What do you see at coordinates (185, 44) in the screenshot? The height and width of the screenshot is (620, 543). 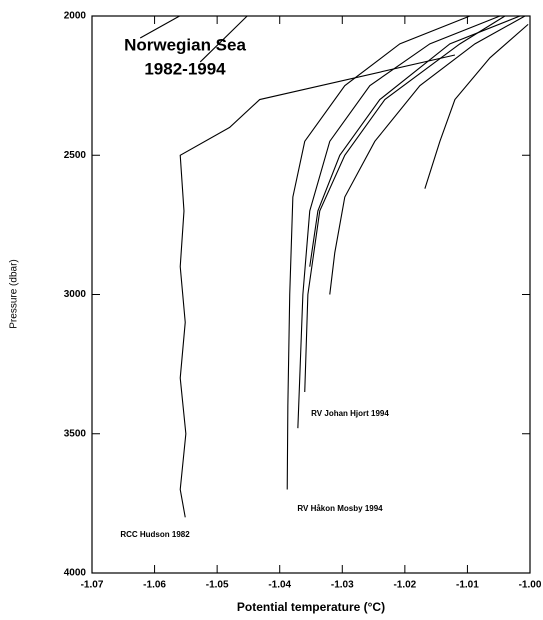 I see `annotation: Norwegian Sea` at bounding box center [185, 44].